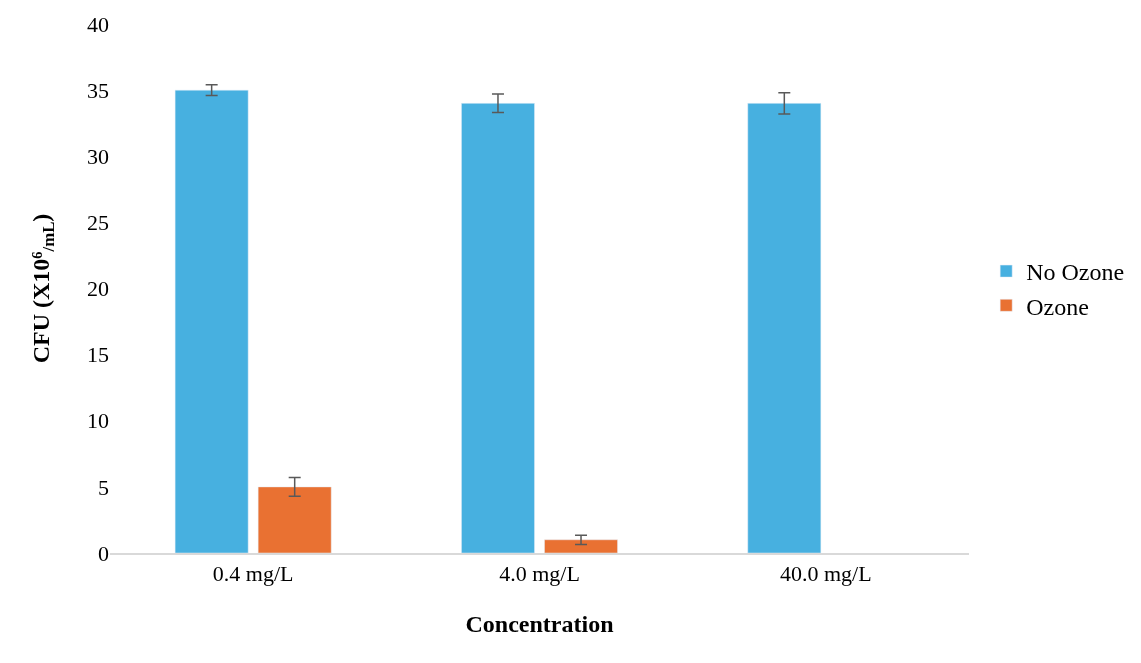 The image size is (1141, 663). Describe the element at coordinates (98, 355) in the screenshot. I see `y-tick-label: 15` at that location.